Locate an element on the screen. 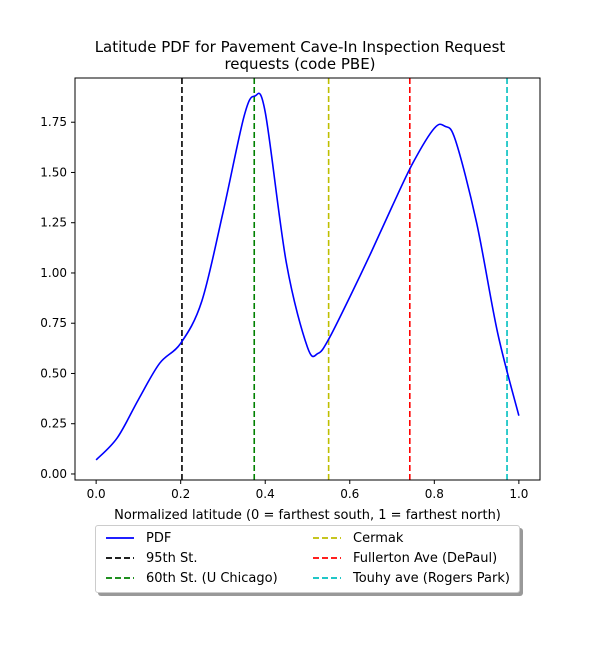 This screenshot has width=600, height=650. legend-item: PDF is located at coordinates (137, 538).